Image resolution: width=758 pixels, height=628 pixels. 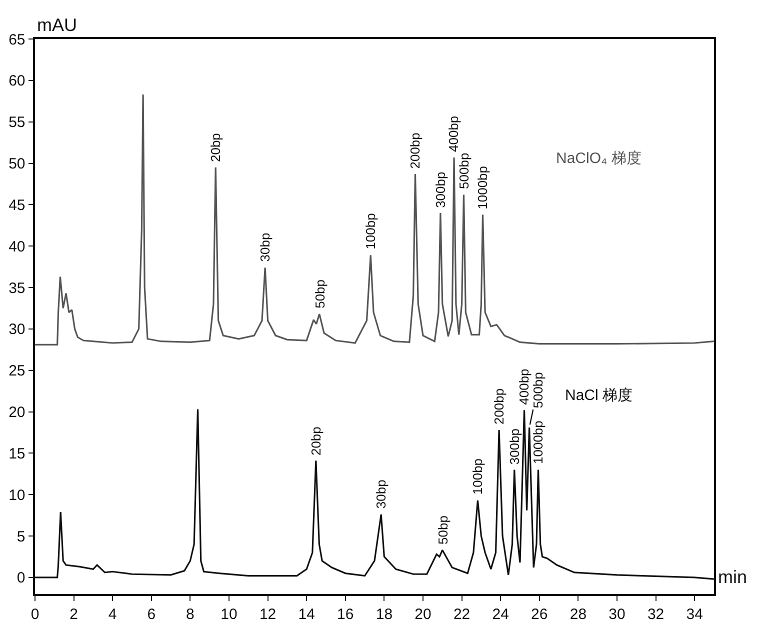 I want to click on x-tick-label: 20, so click(x=423, y=614).